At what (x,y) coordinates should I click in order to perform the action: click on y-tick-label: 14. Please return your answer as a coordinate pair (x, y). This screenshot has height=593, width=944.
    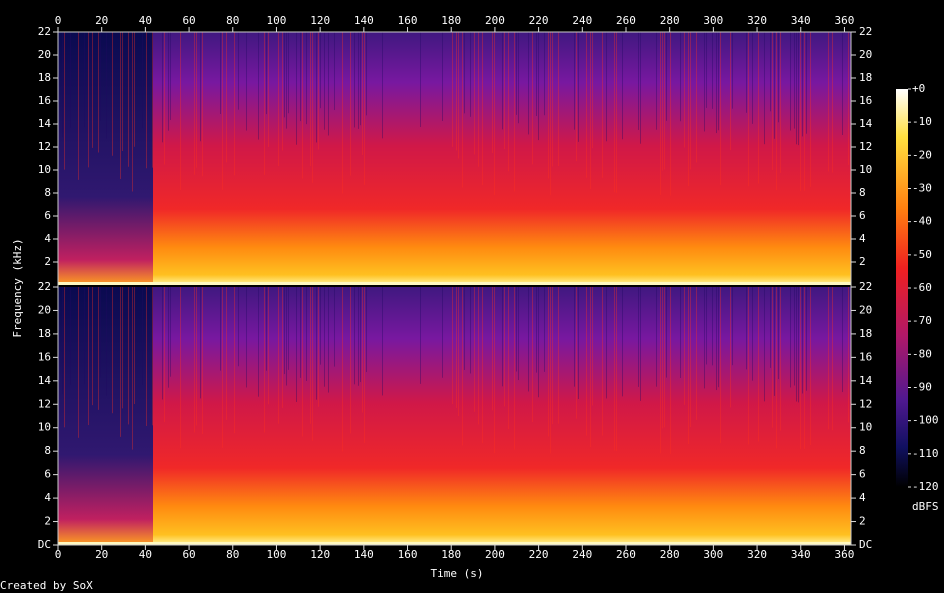
    Looking at the image, I should click on (866, 380).